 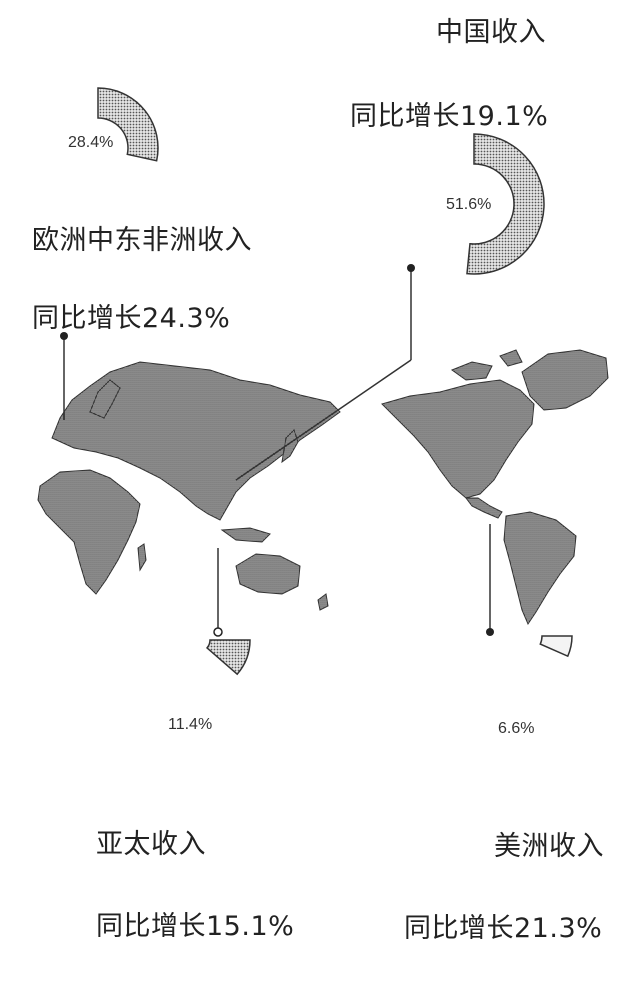 What do you see at coordinates (549, 846) in the screenshot?
I see `americas-region-title: 美洲收入` at bounding box center [549, 846].